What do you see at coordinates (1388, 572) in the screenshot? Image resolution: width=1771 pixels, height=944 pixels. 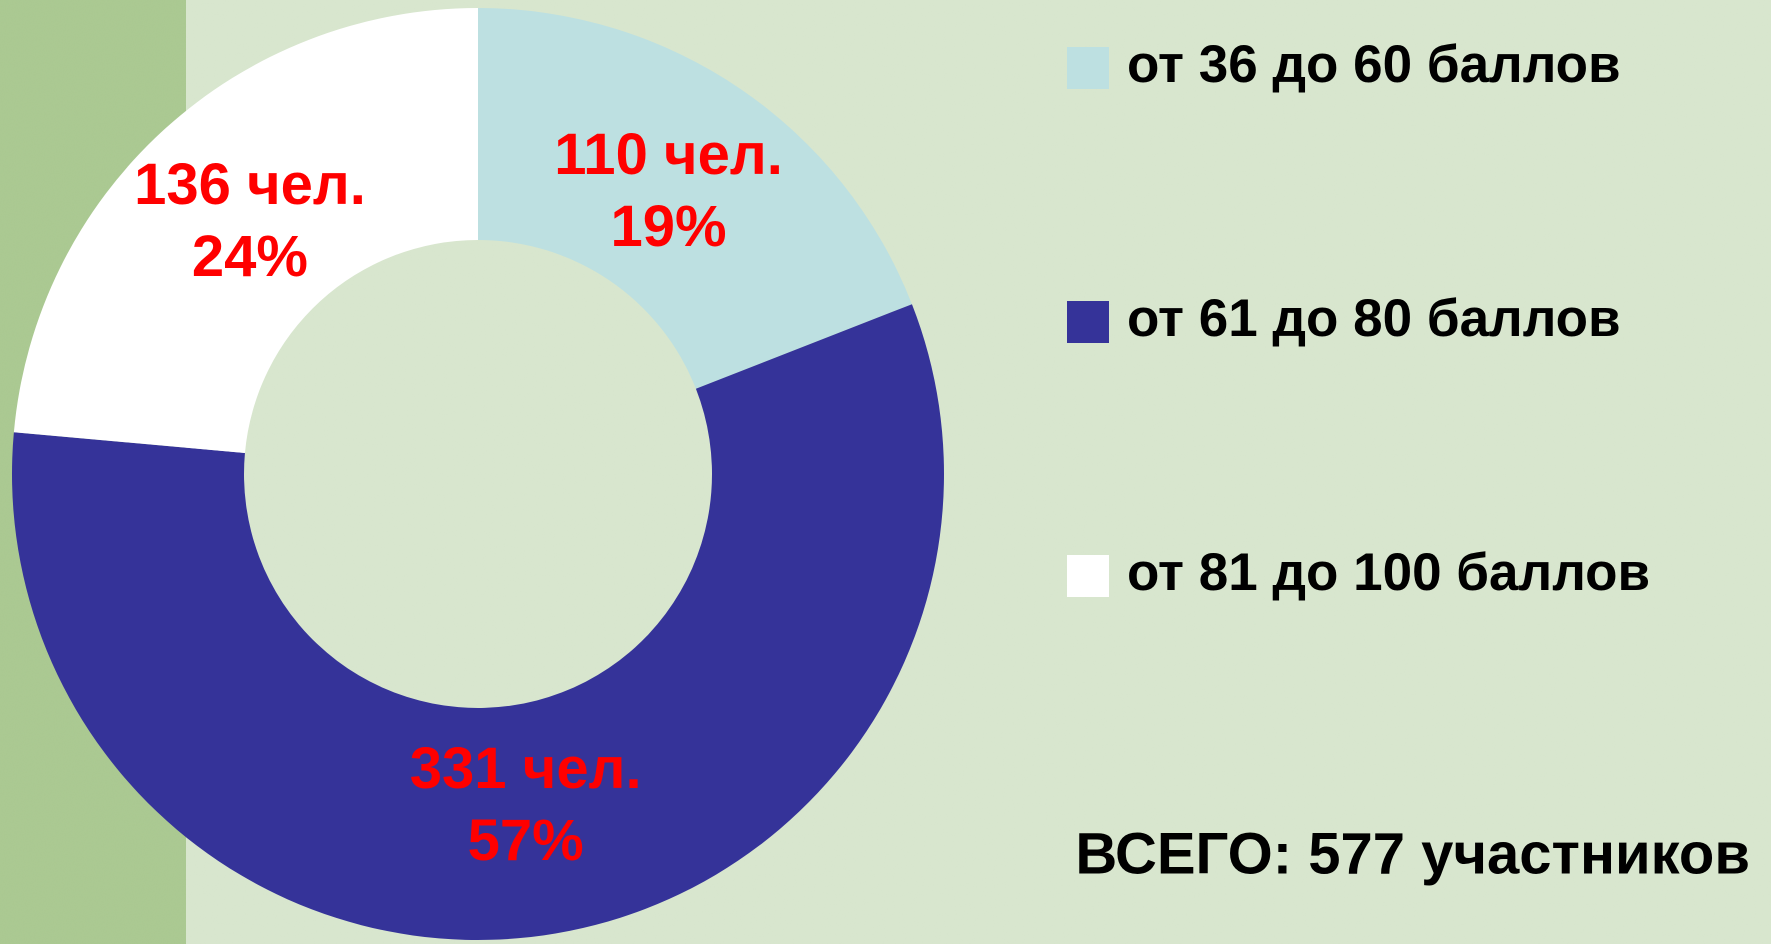 I see `legend-label: от 81 до 100 баллов` at bounding box center [1388, 572].